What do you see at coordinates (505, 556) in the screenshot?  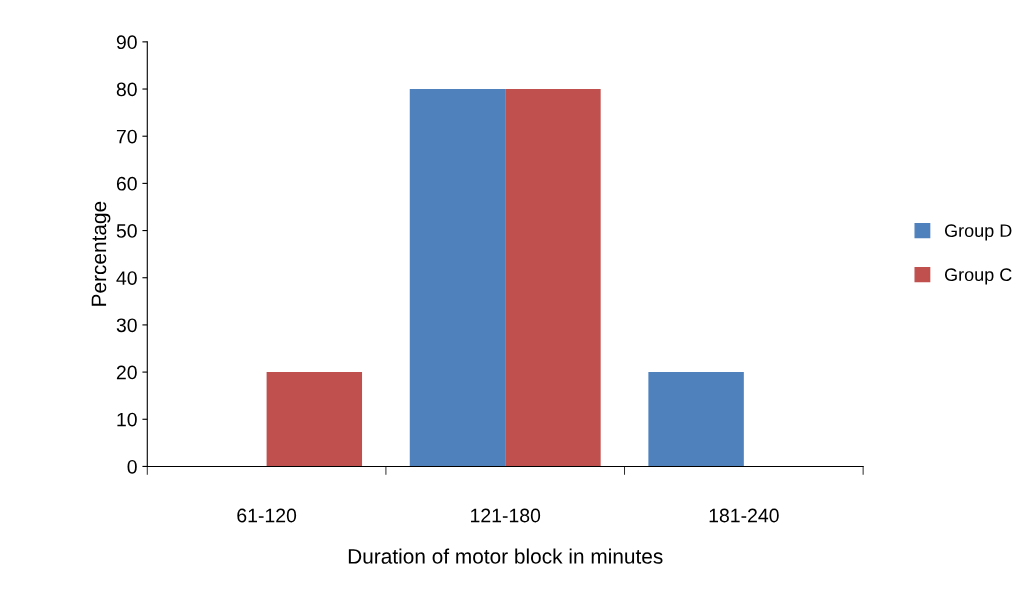 I see `x-axis-title: Duration of motor block in minutes` at bounding box center [505, 556].